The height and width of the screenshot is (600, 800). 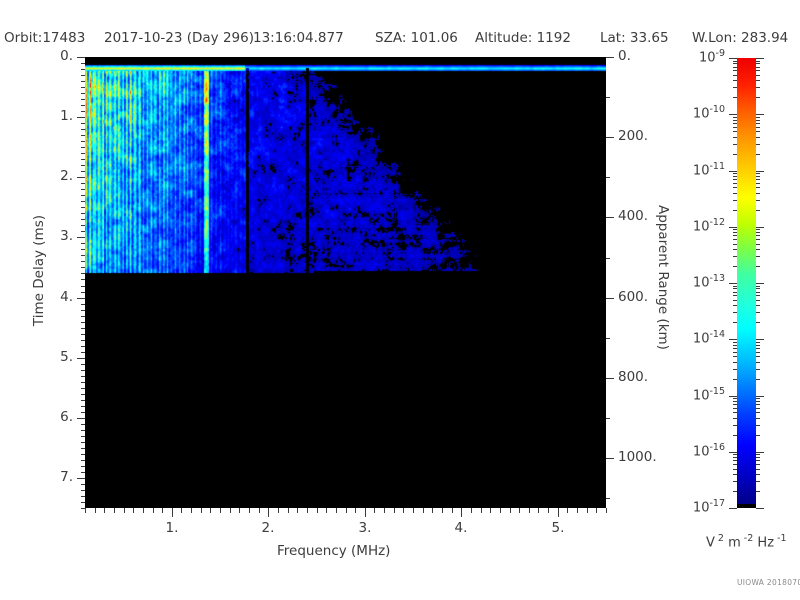 I want to click on axis-tick-label: 5., so click(x=558, y=528).